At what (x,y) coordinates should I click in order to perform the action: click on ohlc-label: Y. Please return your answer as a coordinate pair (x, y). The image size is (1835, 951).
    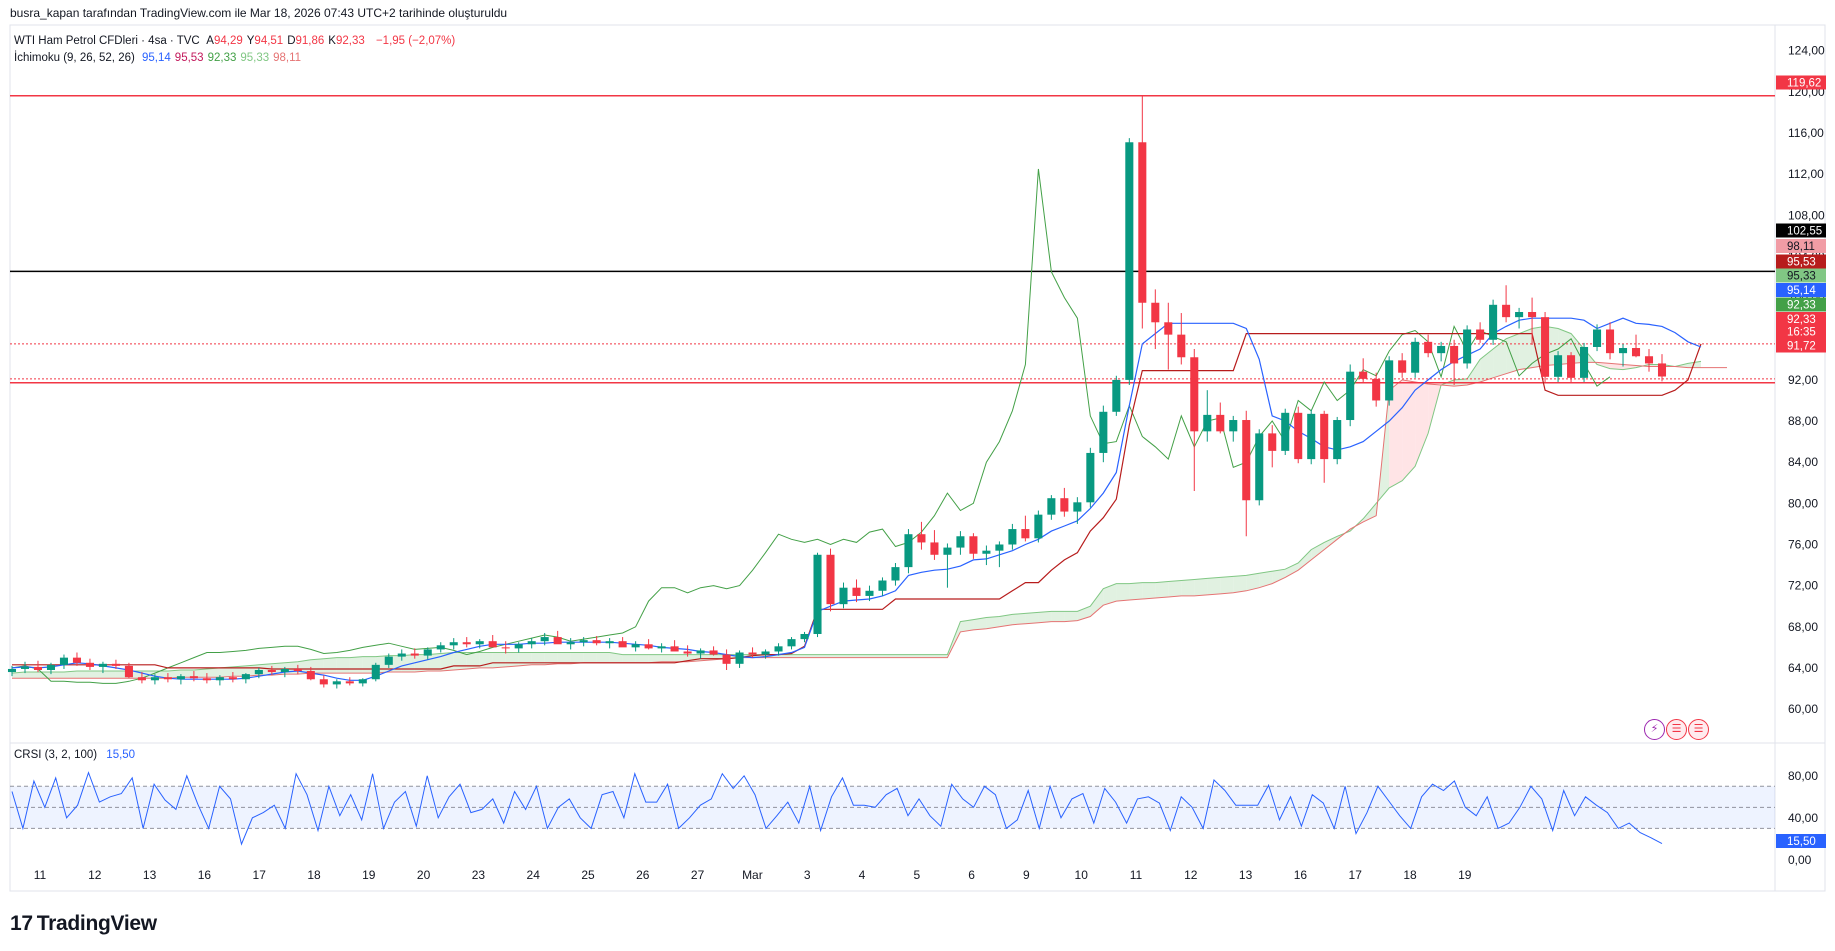
    Looking at the image, I should click on (250, 41).